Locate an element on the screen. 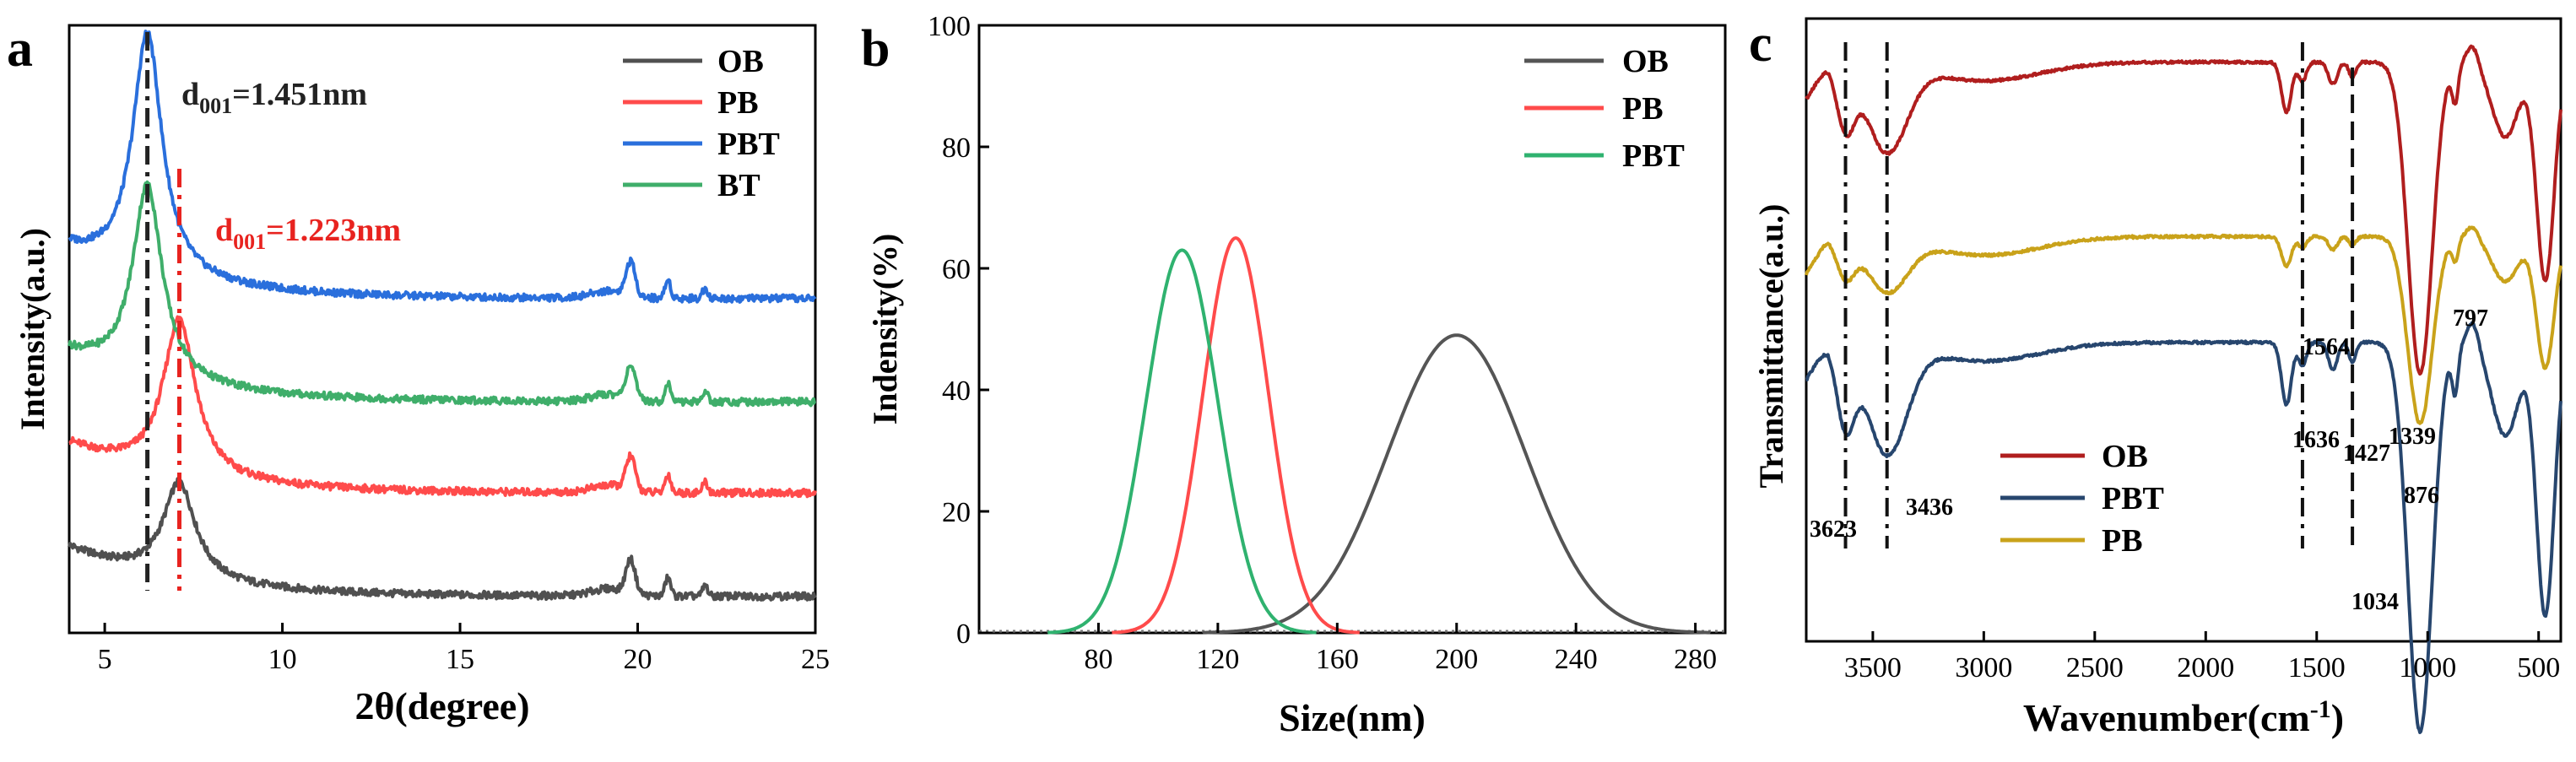 This screenshot has height=762, width=2576. xtick-label: 5 is located at coordinates (105, 659).